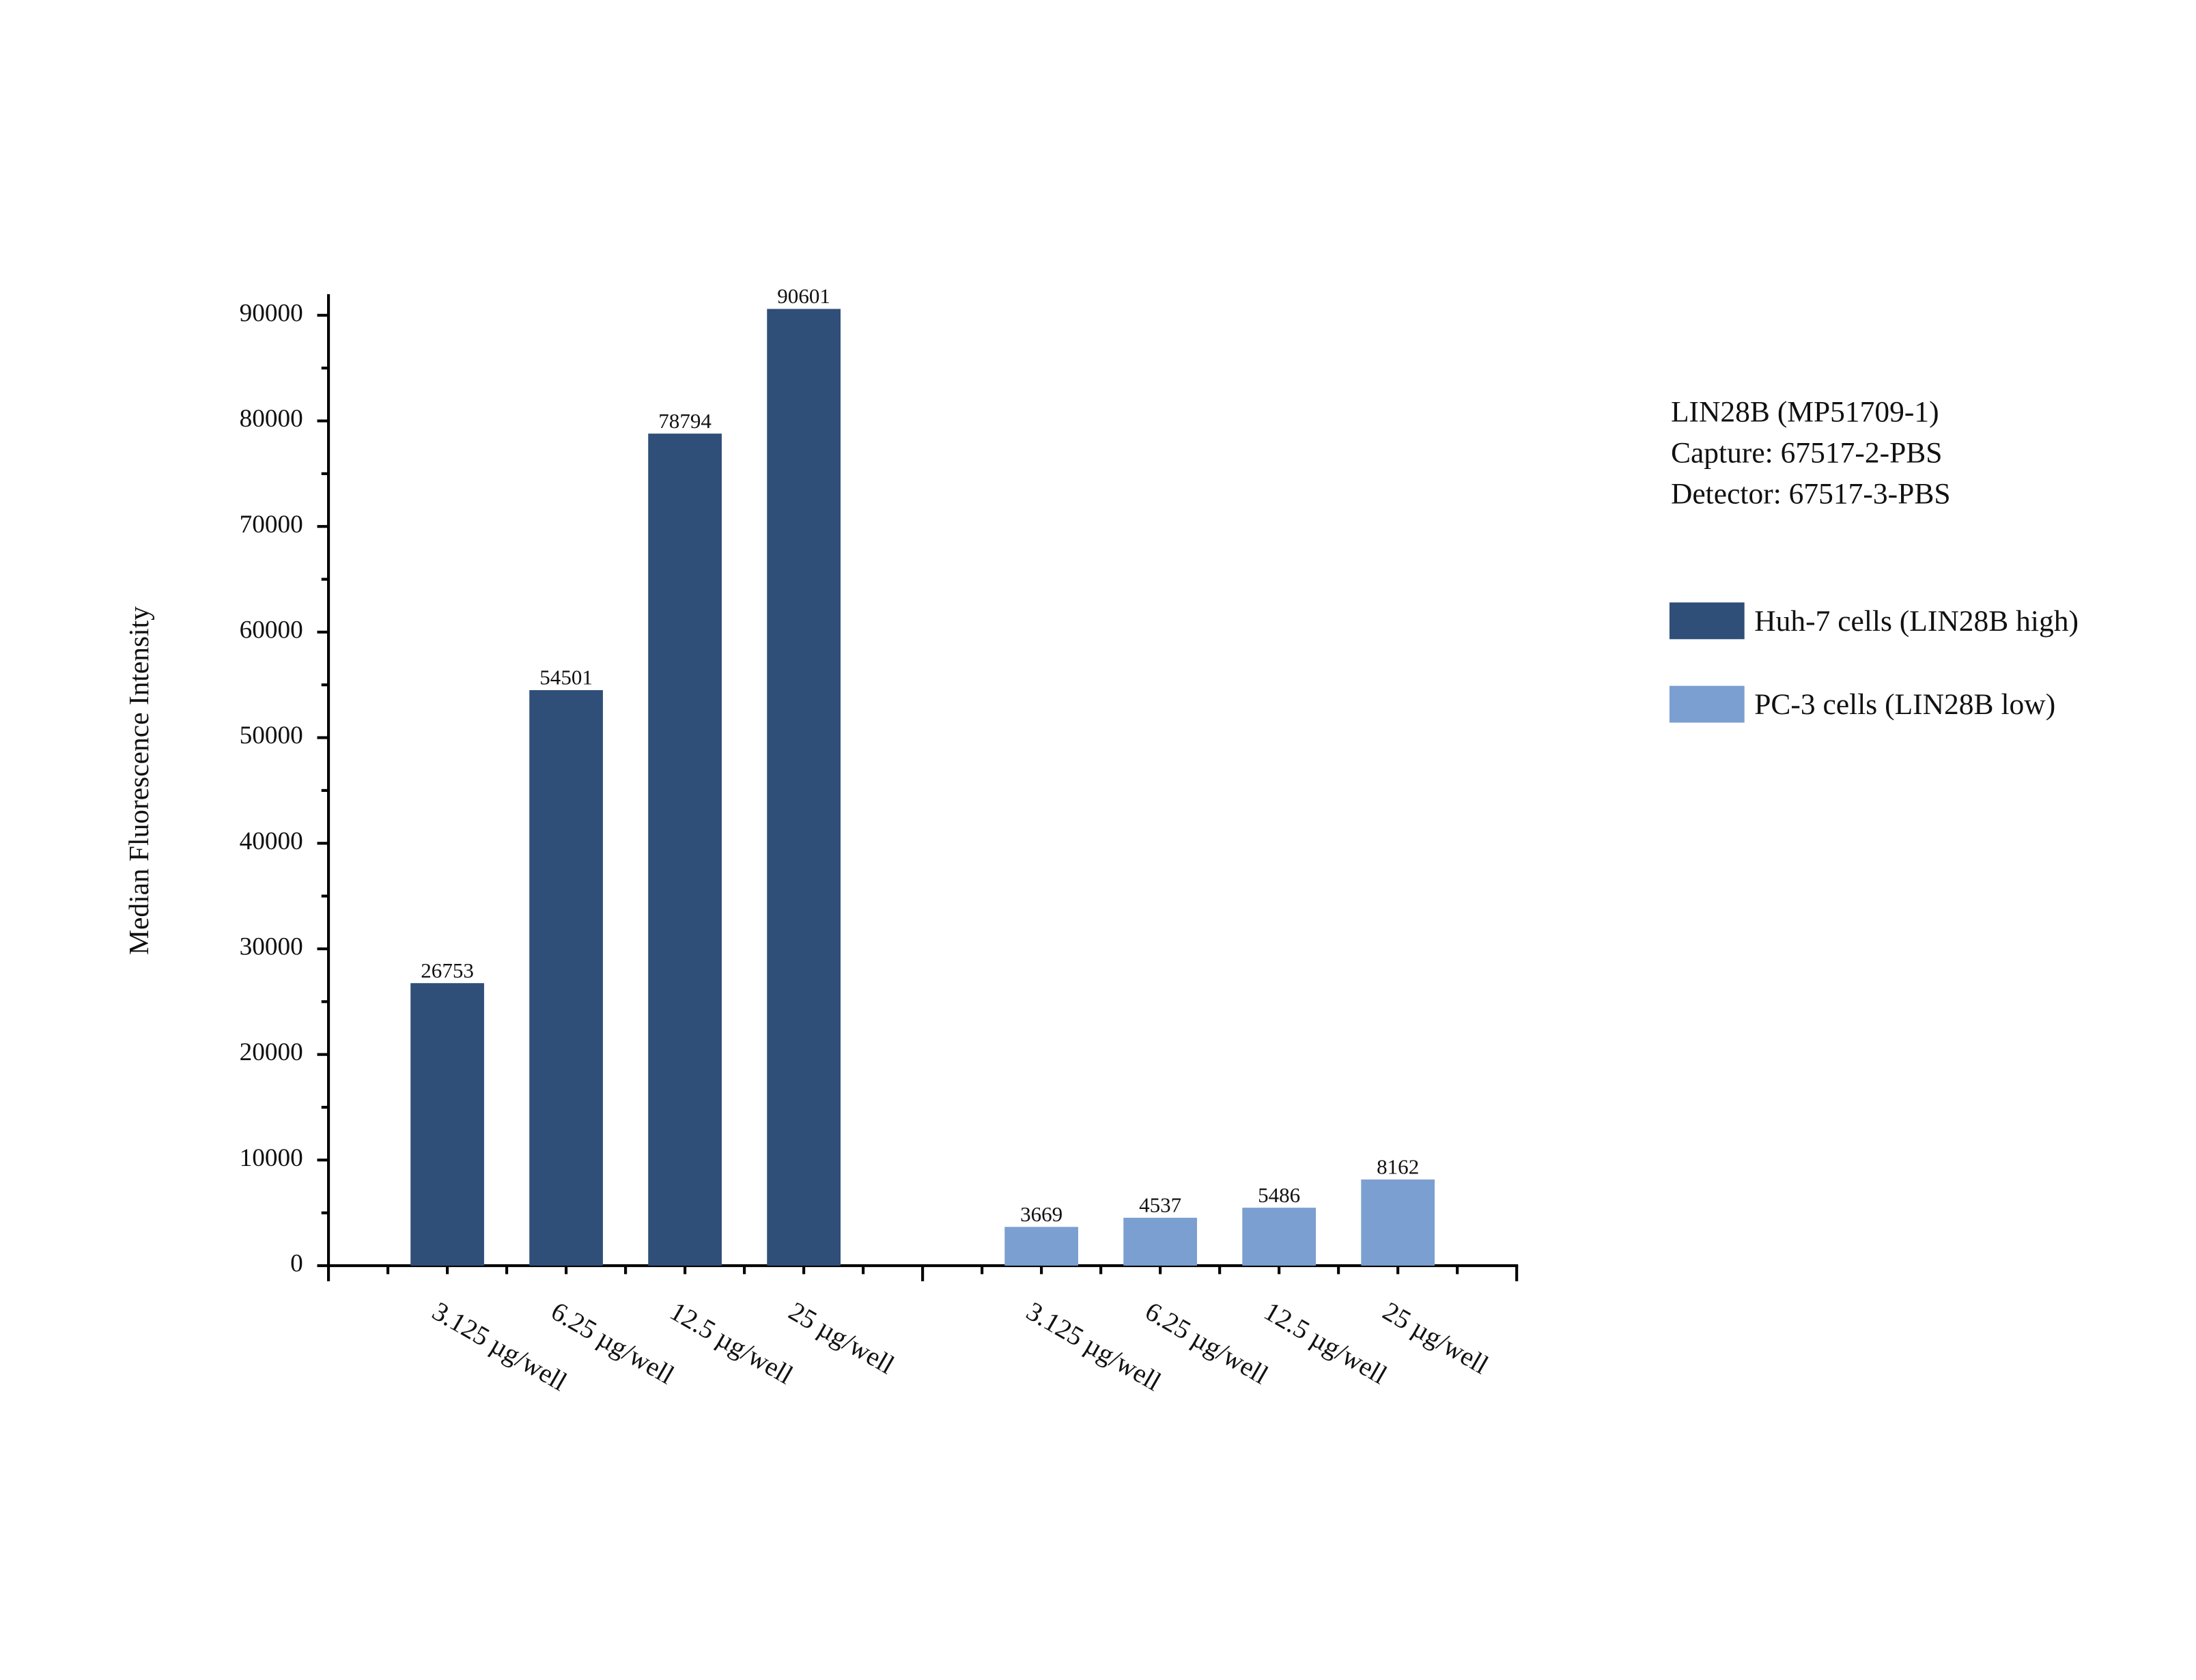  What do you see at coordinates (1398, 1166) in the screenshot?
I see `value-label: 8162` at bounding box center [1398, 1166].